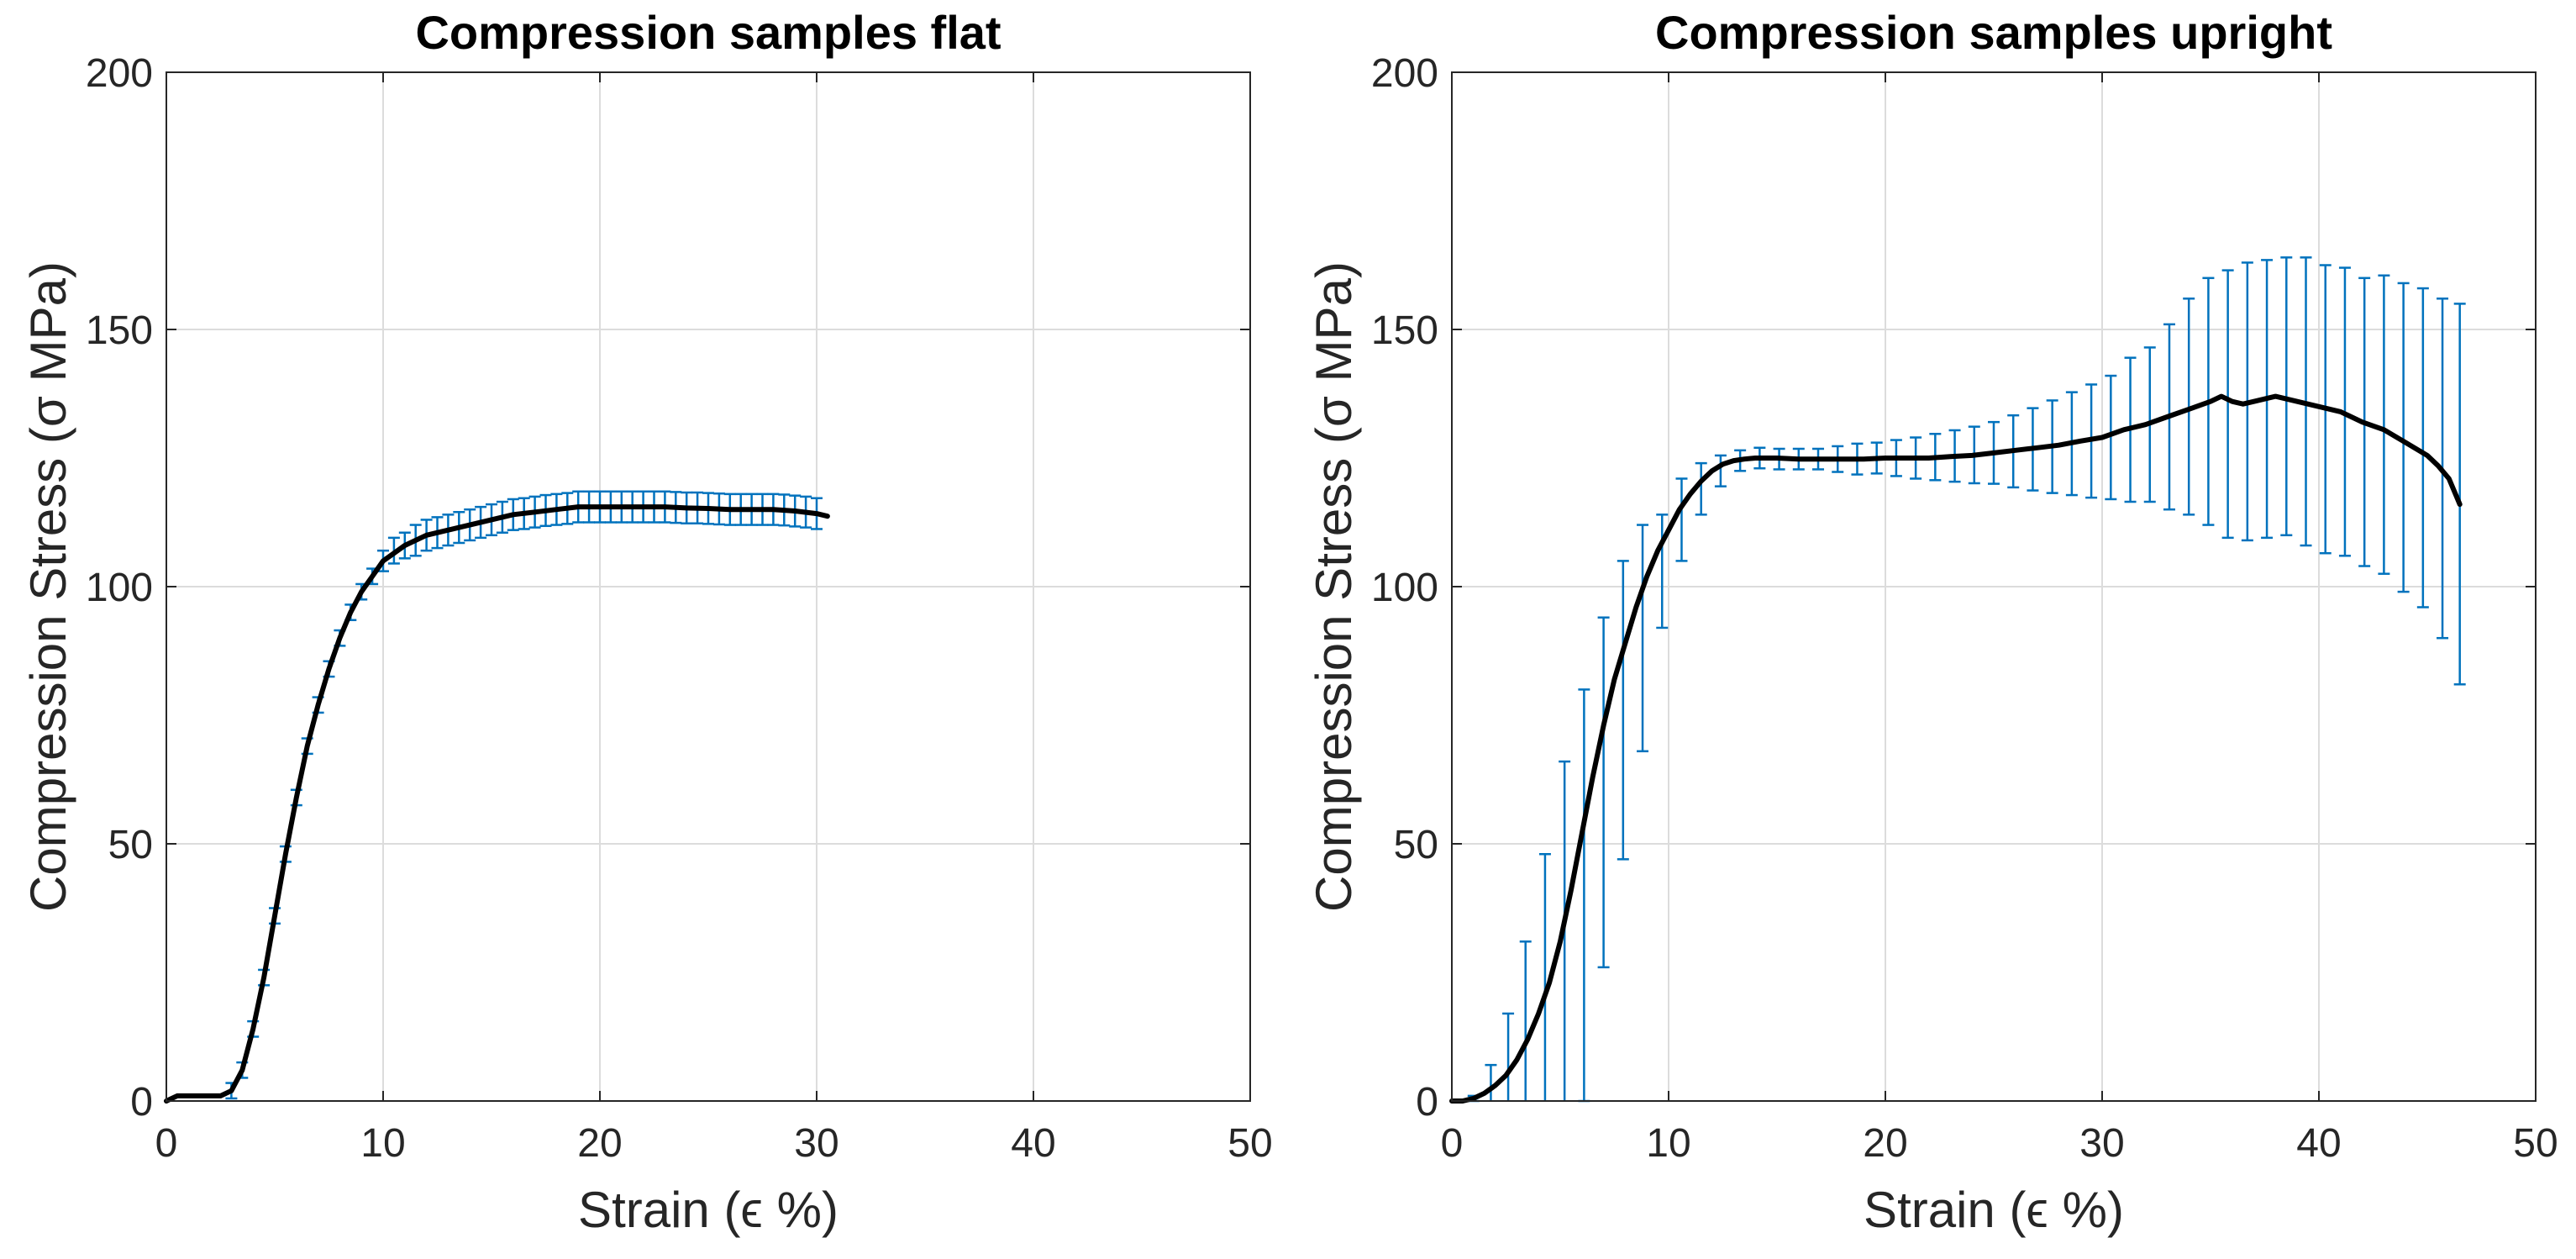 This screenshot has width=2576, height=1259. I want to click on series-line, so click(497, 804).